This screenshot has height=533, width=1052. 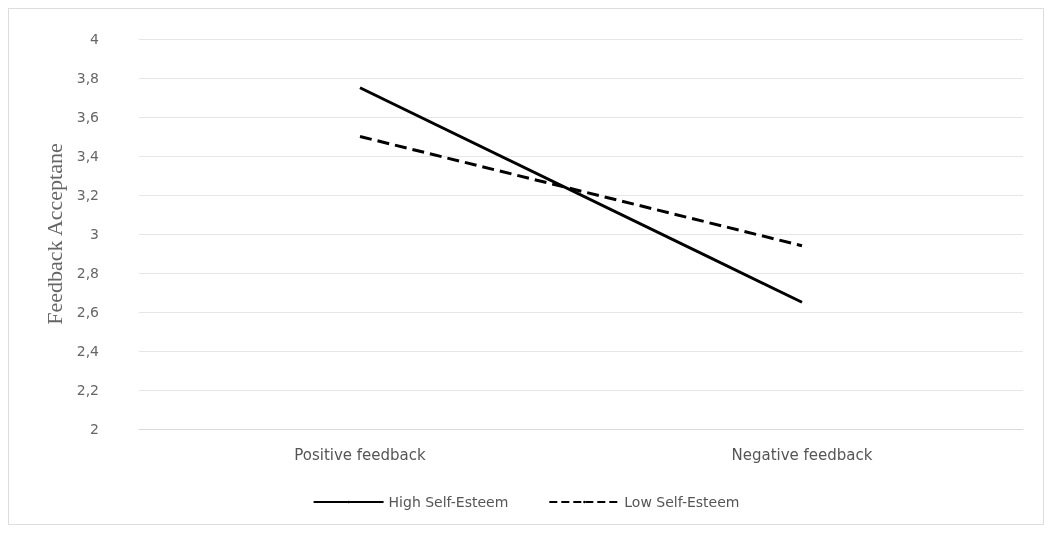 What do you see at coordinates (88, 312) in the screenshot?
I see `y-tick-label: 2,6` at bounding box center [88, 312].